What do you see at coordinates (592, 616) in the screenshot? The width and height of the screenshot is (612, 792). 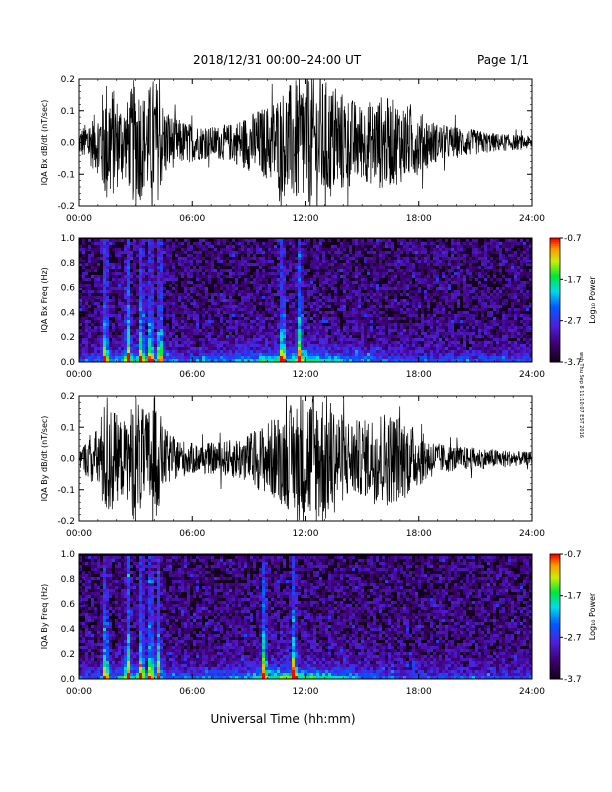 I see `by-spectrogram-colorbar-label: Log₁₀ Power` at bounding box center [592, 616].